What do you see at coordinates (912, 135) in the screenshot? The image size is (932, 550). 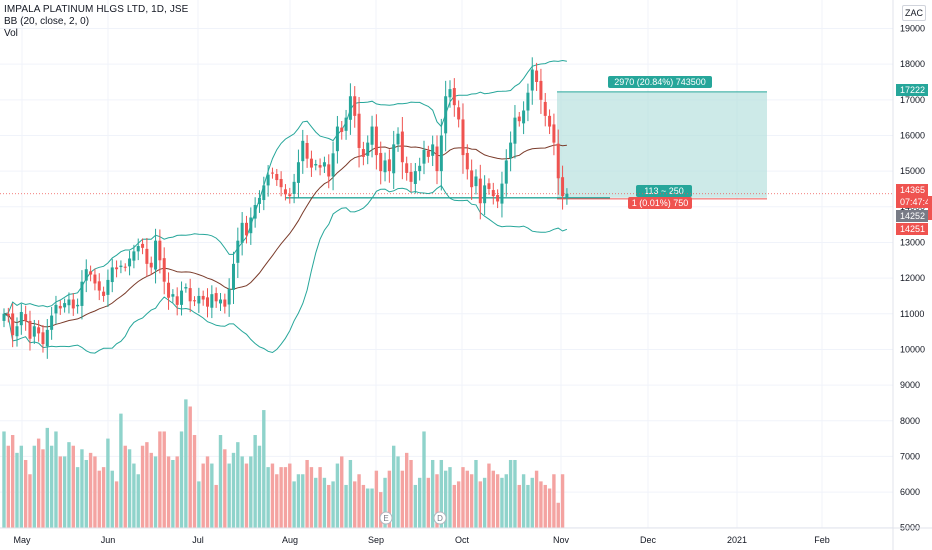 I see `price-tick-label: 16000` at bounding box center [912, 135].